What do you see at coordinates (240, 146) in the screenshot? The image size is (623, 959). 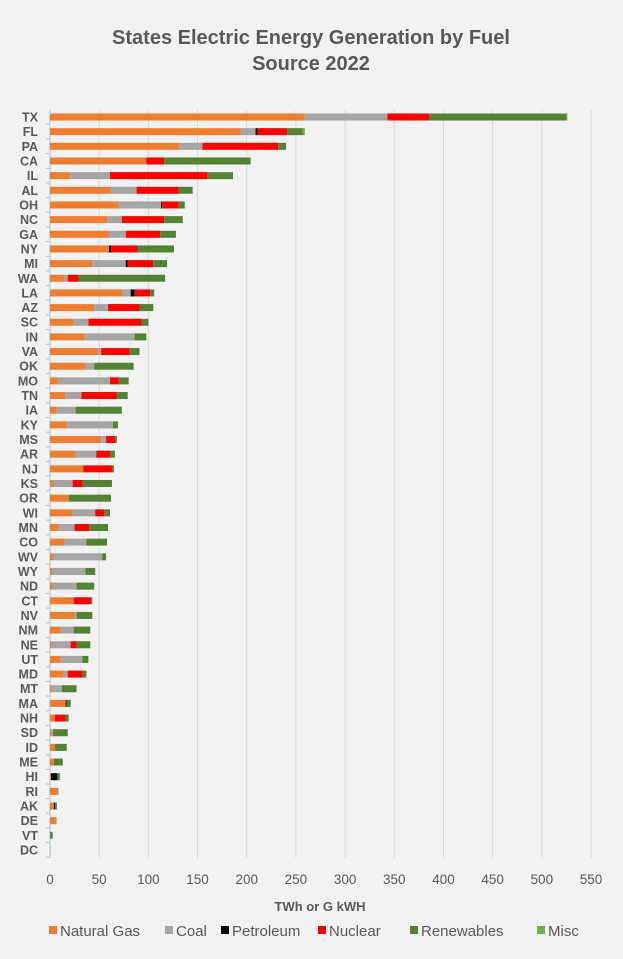 I see `bar-pa-nuclear` at bounding box center [240, 146].